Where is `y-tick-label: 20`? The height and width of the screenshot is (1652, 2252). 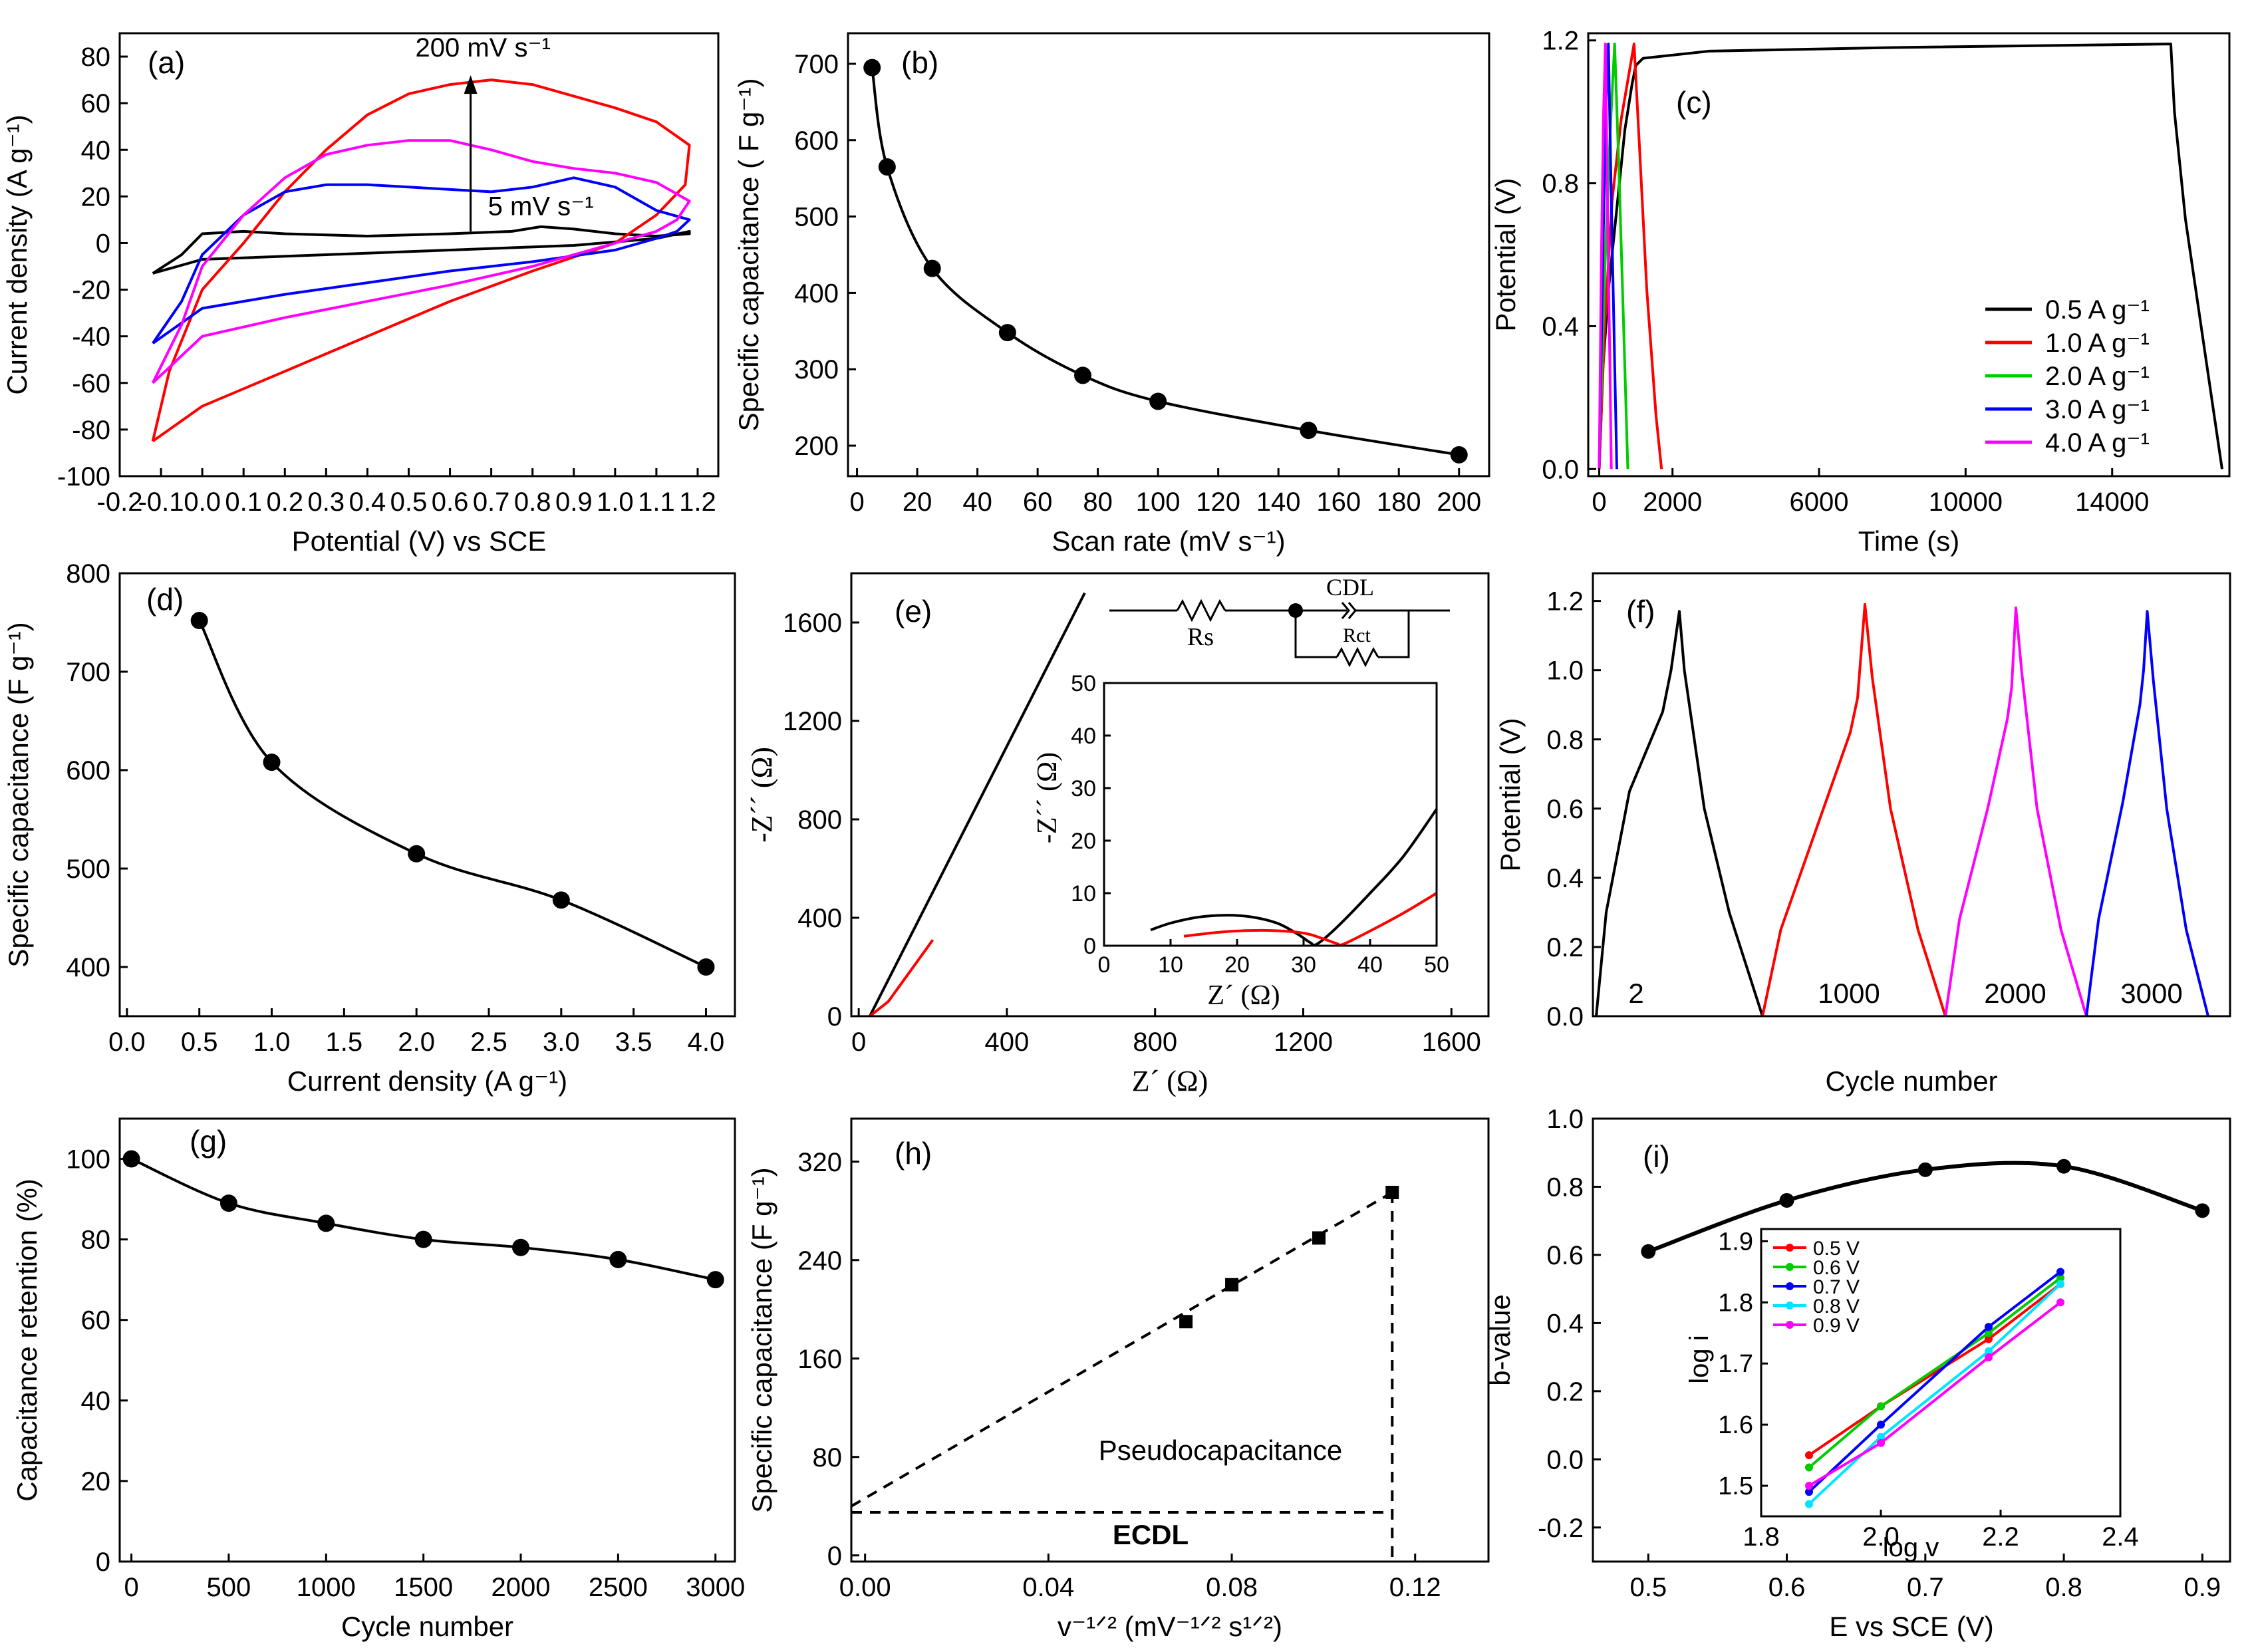
y-tick-label: 20 is located at coordinates (96, 196).